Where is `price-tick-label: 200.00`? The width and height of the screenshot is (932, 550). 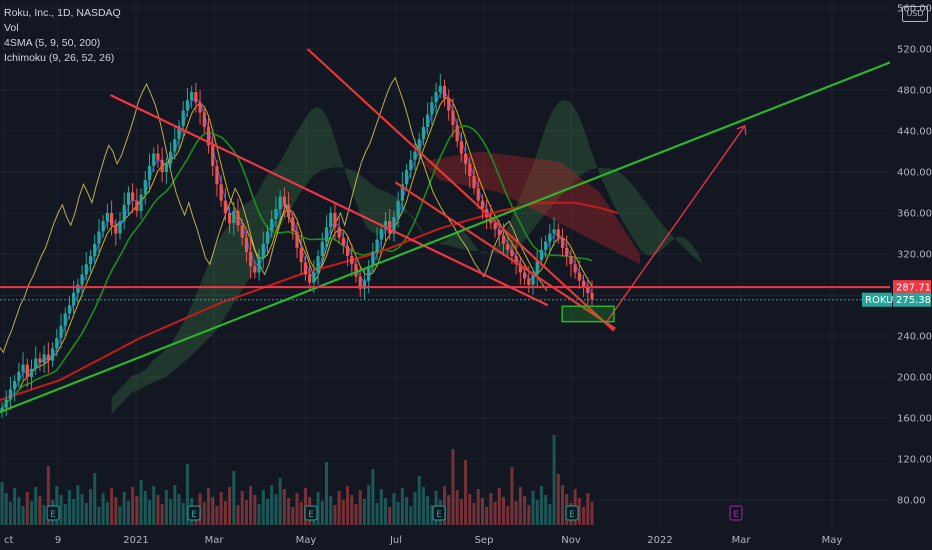
price-tick-label: 200.00 is located at coordinates (914, 378).